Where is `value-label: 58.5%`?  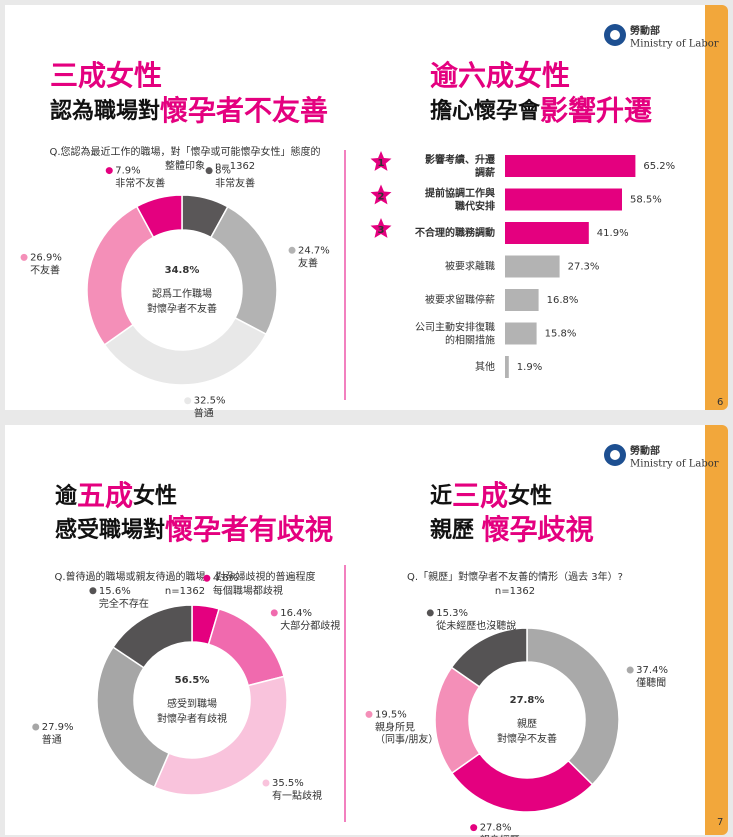 value-label: 58.5% is located at coordinates (646, 200).